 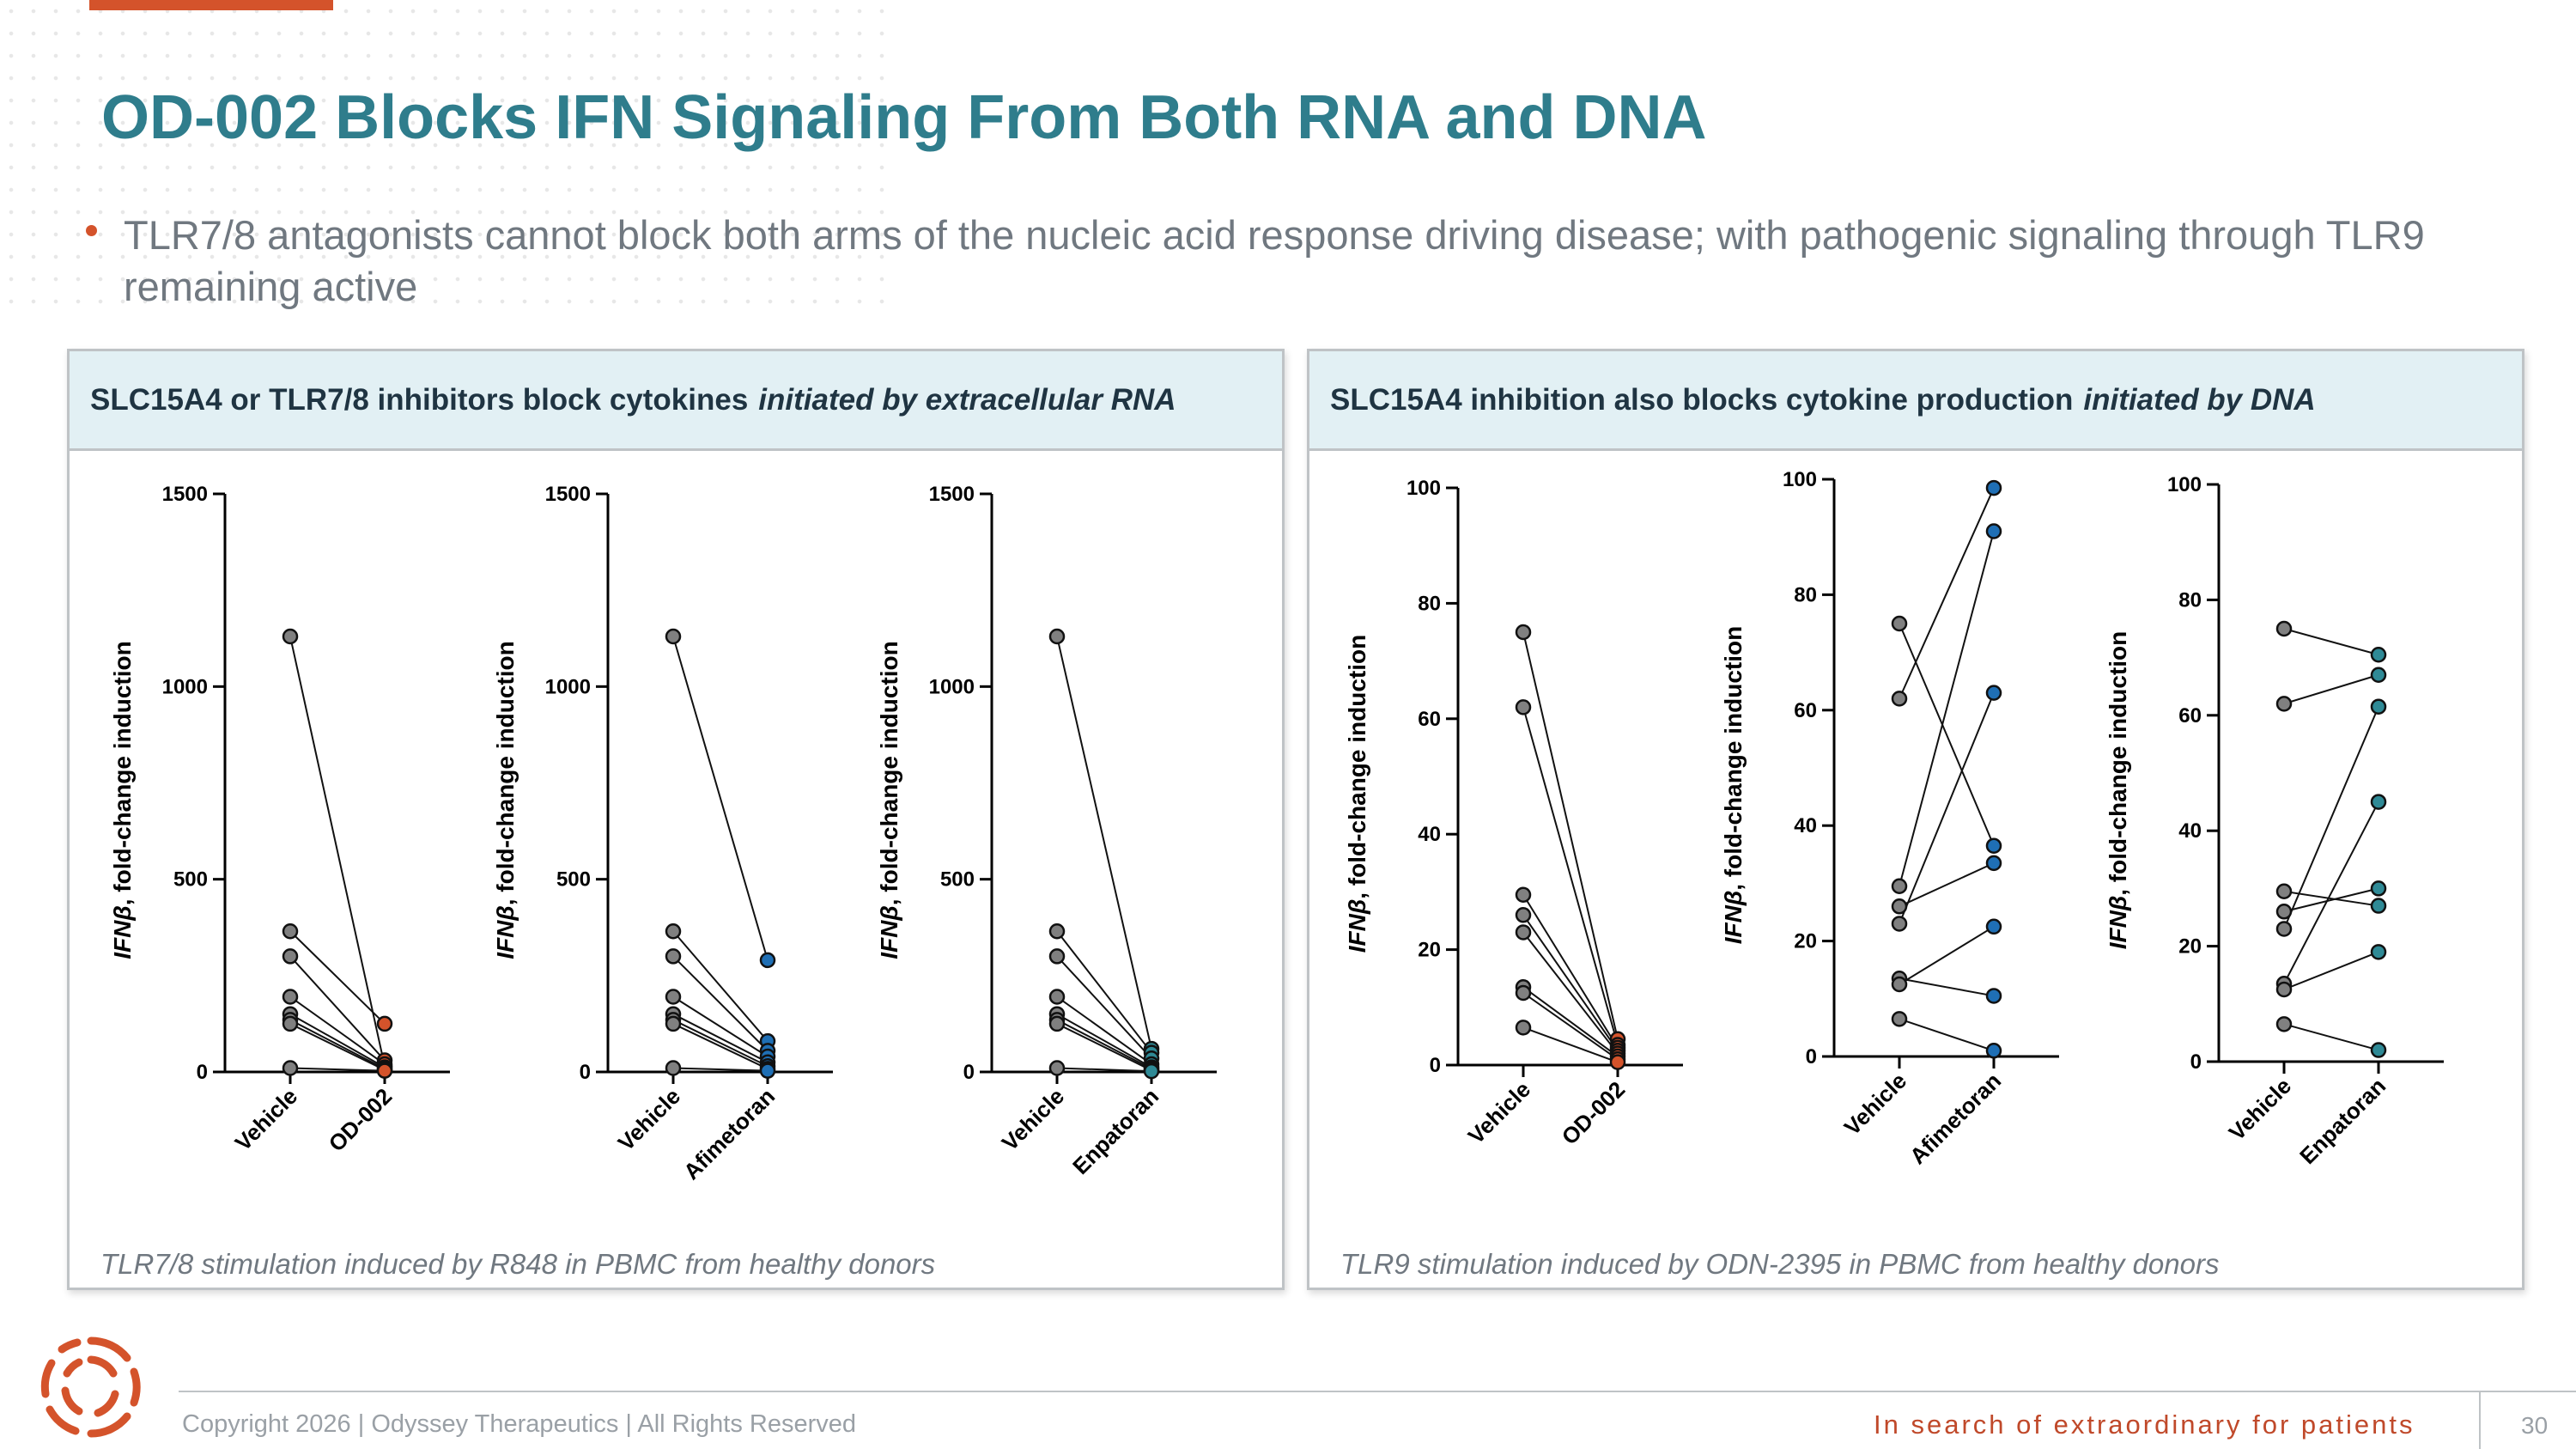 I want to click on rna-panel-heading-italic: initiated by extracellular RNA, so click(x=967, y=399).